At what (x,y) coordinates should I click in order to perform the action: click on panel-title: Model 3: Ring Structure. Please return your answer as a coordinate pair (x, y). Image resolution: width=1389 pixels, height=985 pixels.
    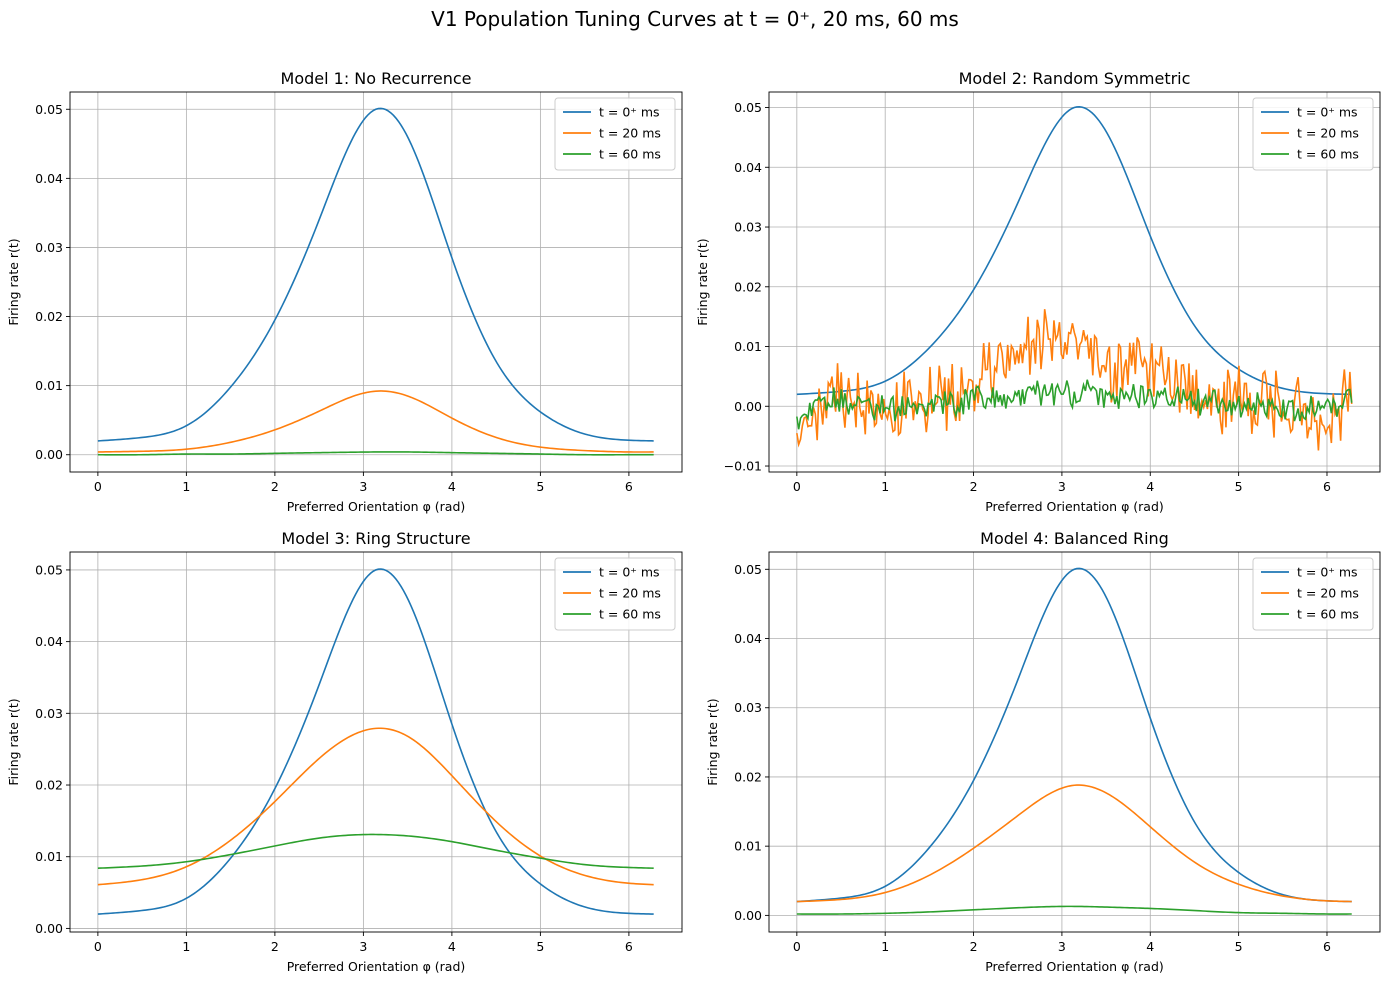
    Looking at the image, I should click on (375, 538).